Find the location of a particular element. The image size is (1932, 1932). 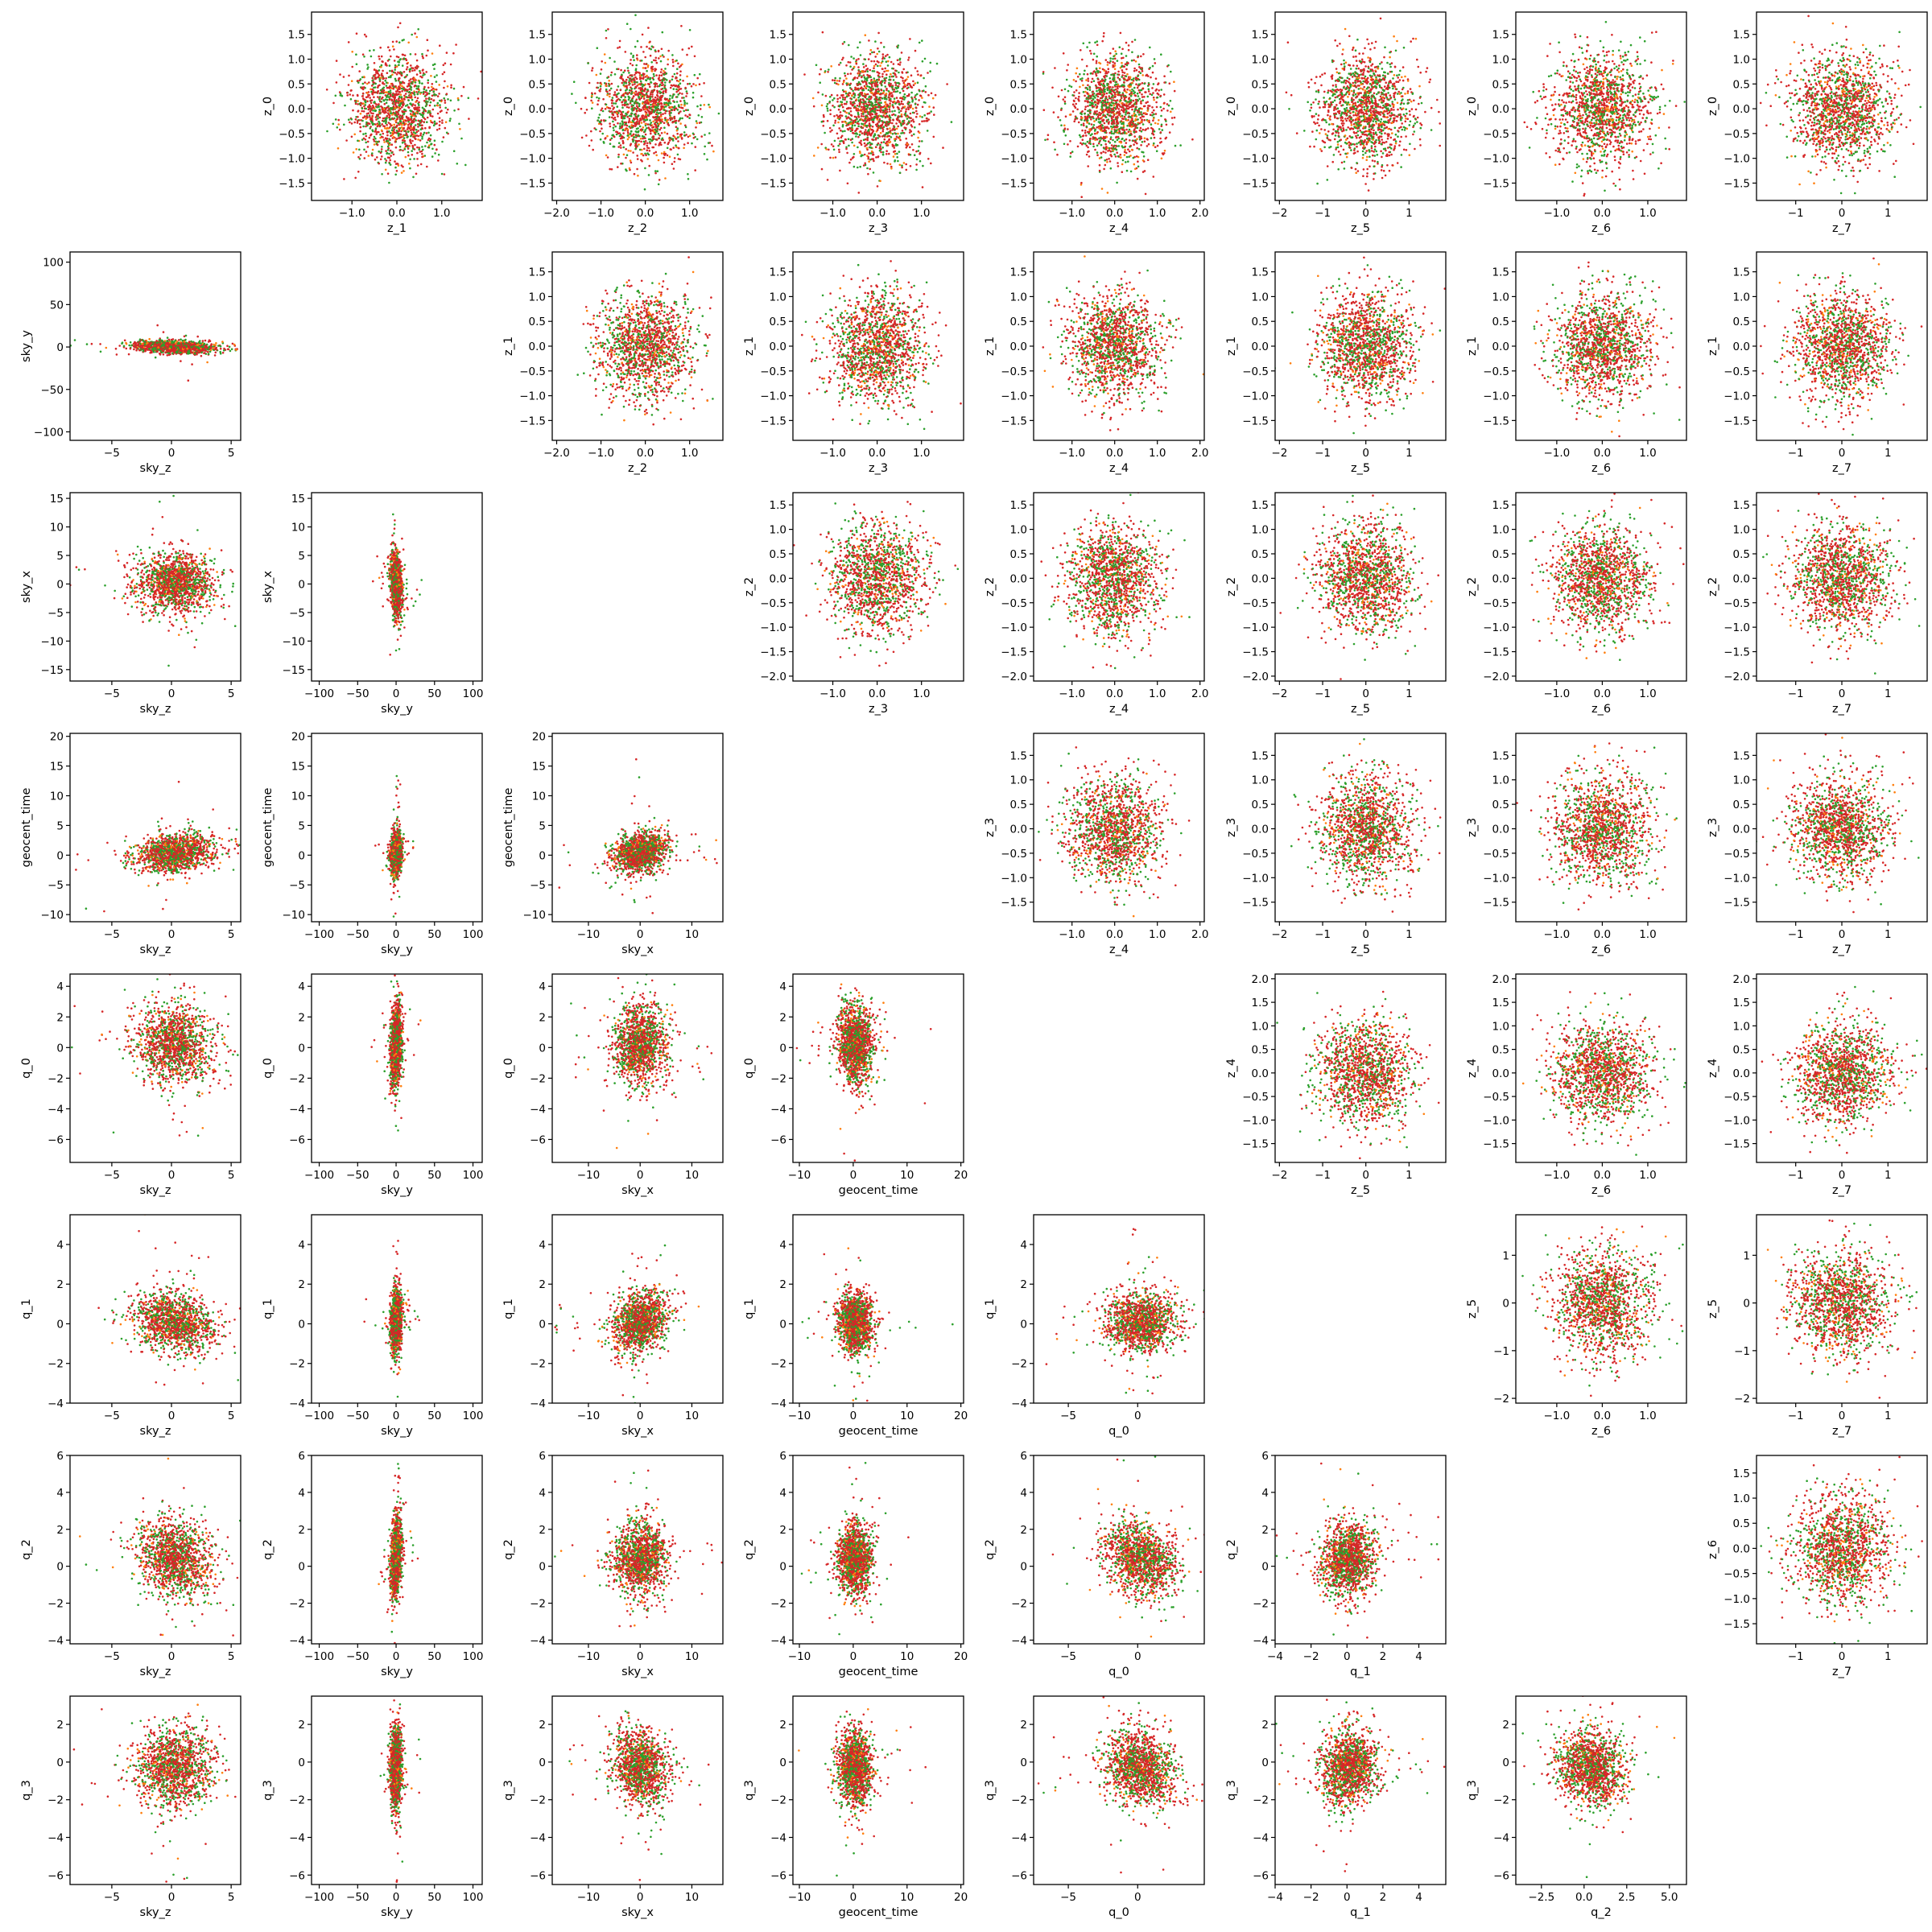

y-tick-label: 15 is located at coordinates (298, 499).